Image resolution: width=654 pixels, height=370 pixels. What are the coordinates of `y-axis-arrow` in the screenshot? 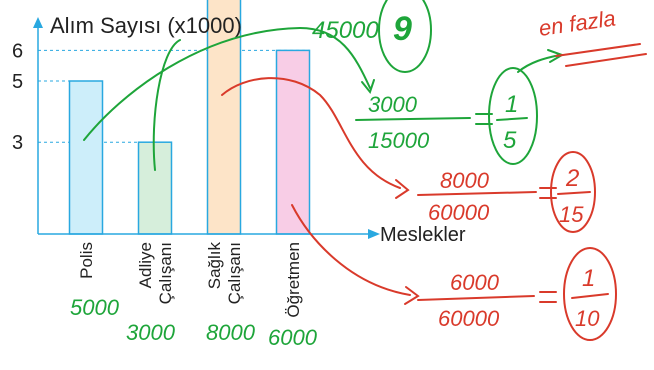 It's located at (38, 22).